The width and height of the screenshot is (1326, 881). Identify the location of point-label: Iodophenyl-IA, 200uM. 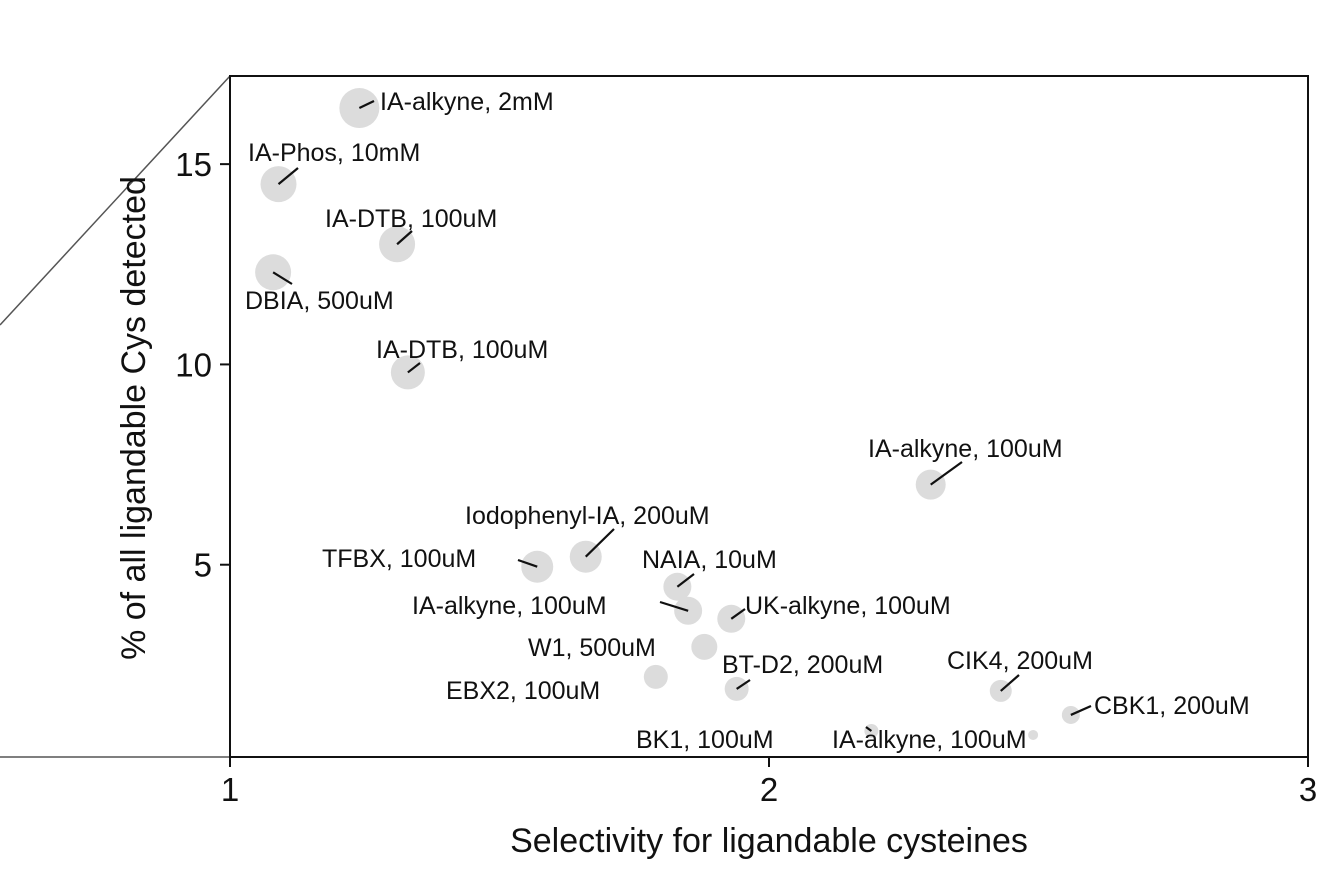
(587, 516).